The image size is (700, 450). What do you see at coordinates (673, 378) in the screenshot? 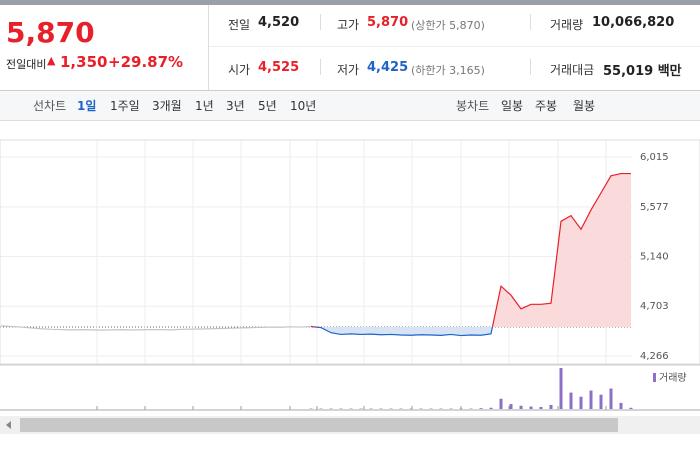
I see `legend-label: 거래량` at bounding box center [673, 378].